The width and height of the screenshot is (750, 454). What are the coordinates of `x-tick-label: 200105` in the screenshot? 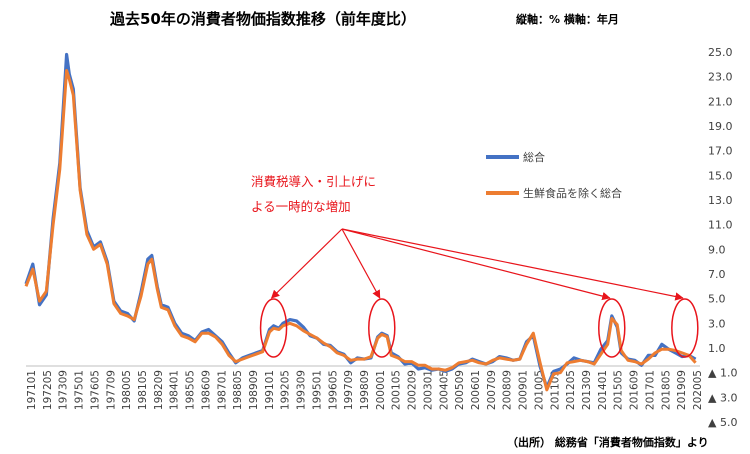 It's located at (397, 390).